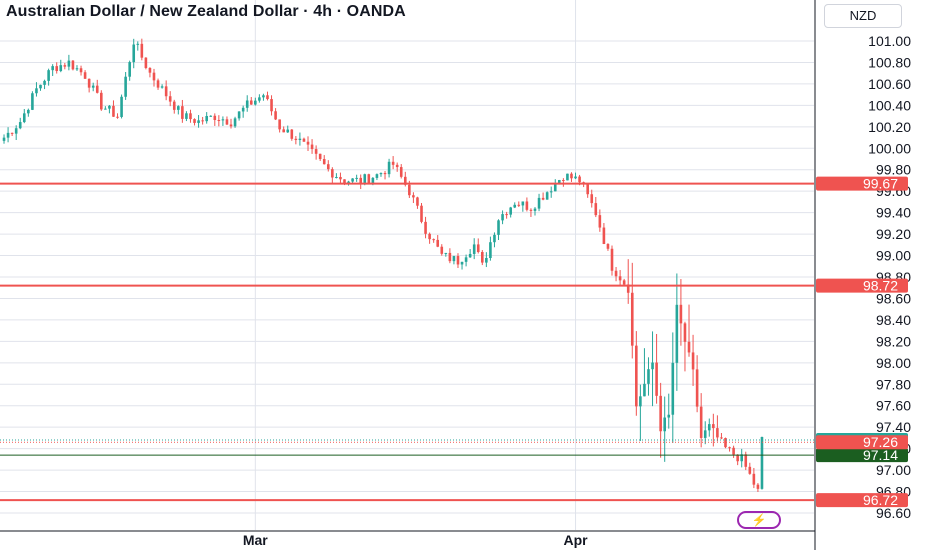  What do you see at coordinates (880, 500) in the screenshot?
I see `price-badge-label: 96.72` at bounding box center [880, 500].